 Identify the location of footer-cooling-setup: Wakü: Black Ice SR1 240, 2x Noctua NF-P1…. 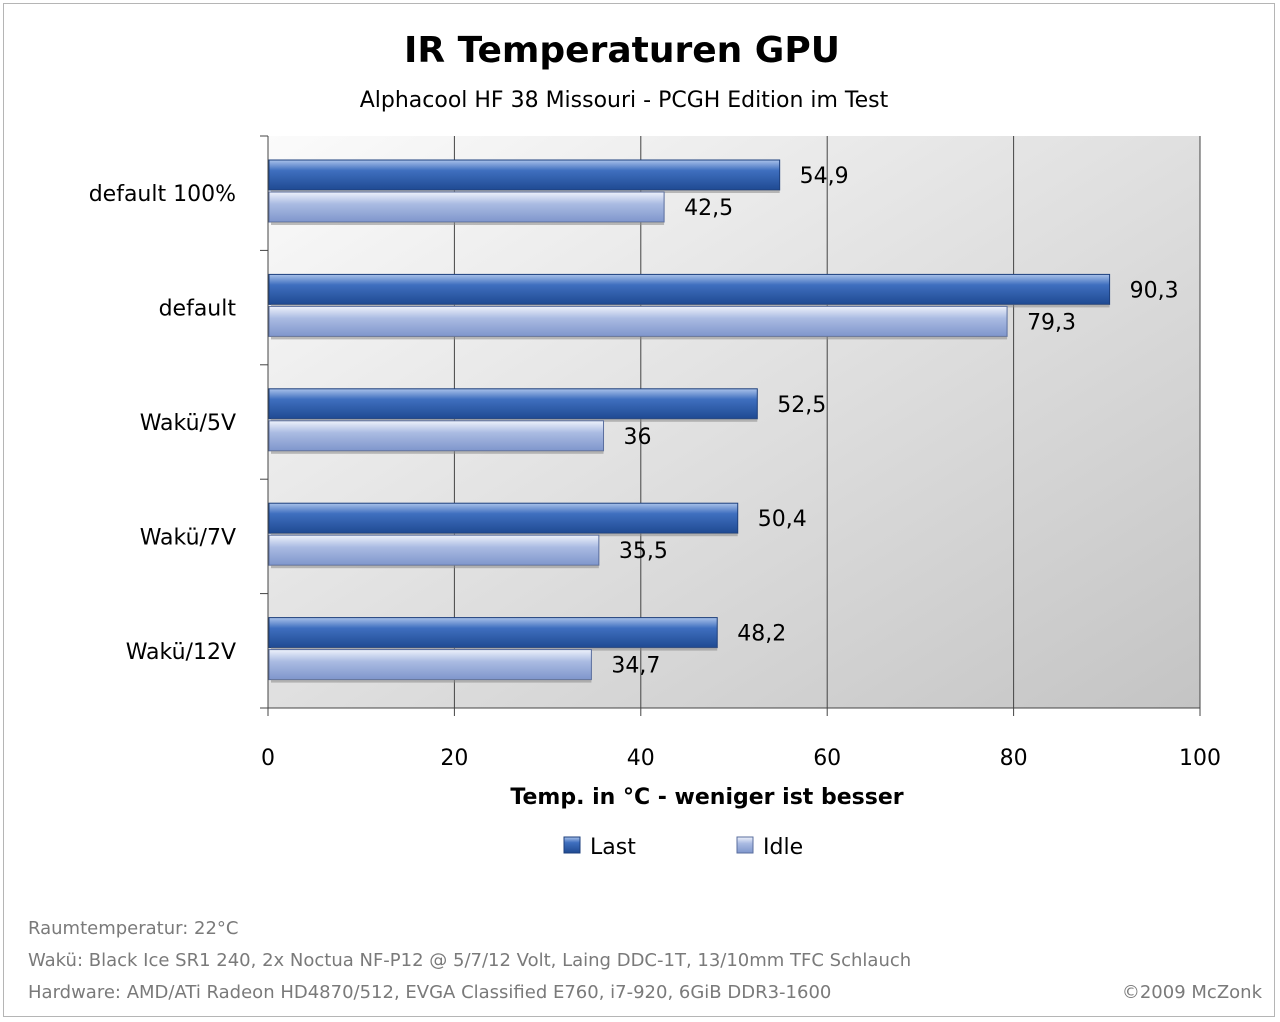
(469, 960).